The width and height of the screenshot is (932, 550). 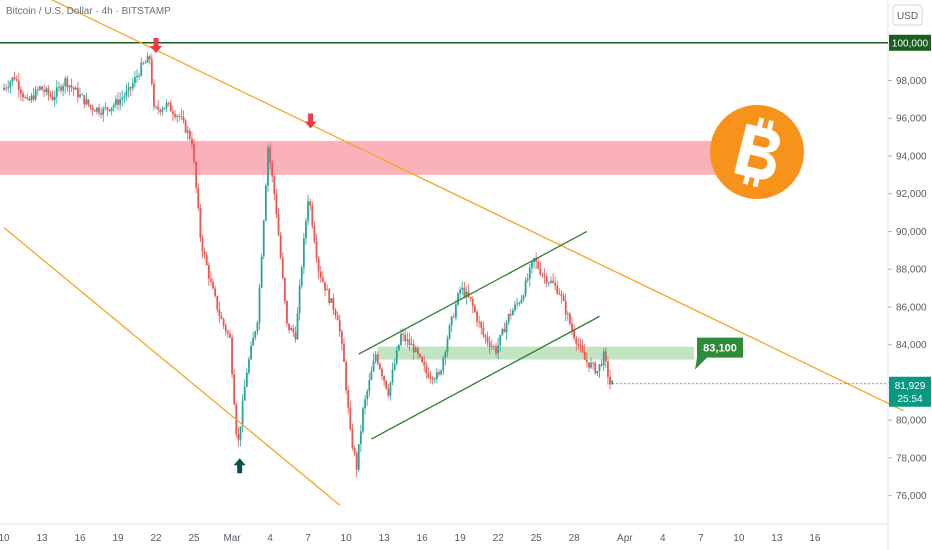 I want to click on y-tick-label: 84,000, so click(x=911, y=345).